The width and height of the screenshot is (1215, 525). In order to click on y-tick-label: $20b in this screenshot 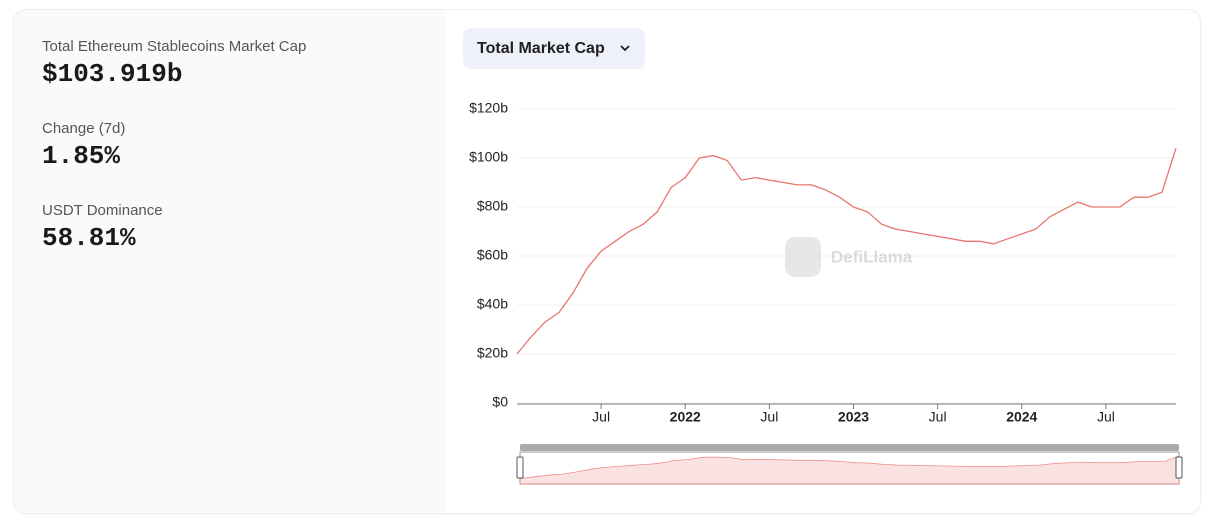, I will do `click(492, 353)`.